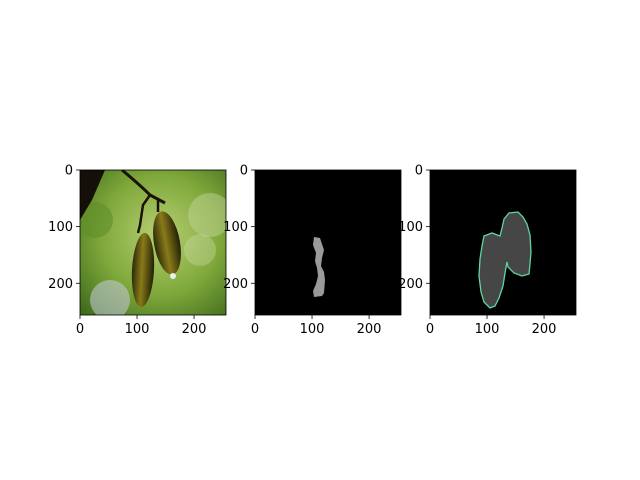 The height and width of the screenshot is (480, 640). I want to click on mask-small-axes-frame, so click(328, 242).